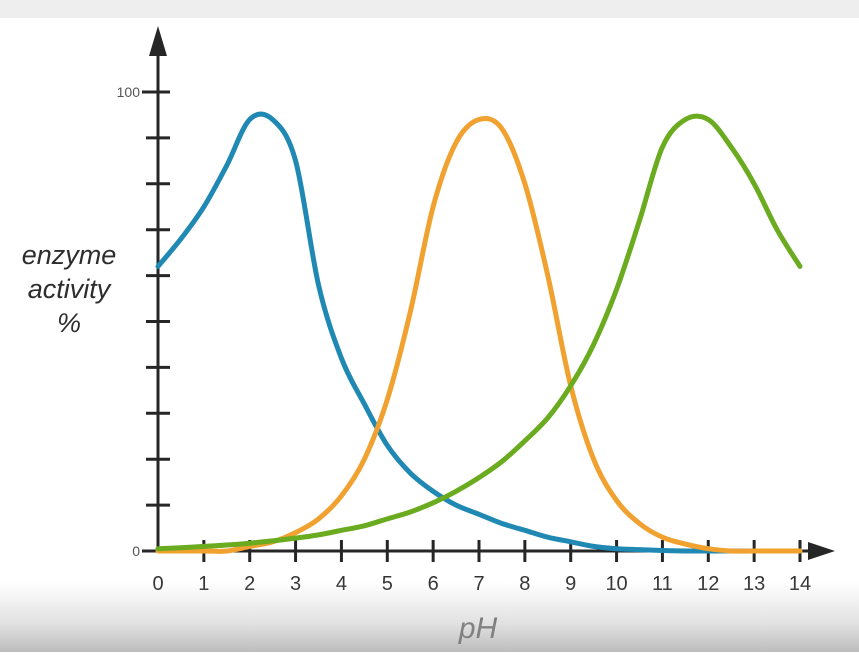  I want to click on top-strip, so click(429, 9).